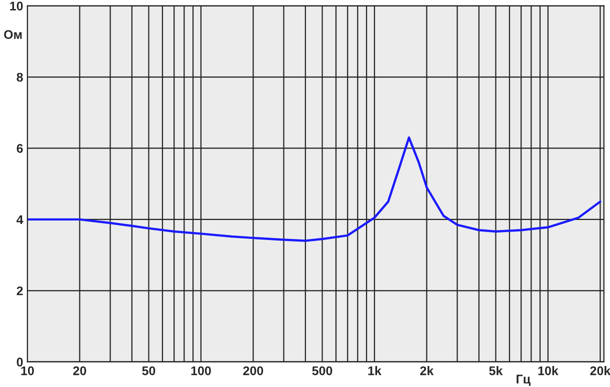  What do you see at coordinates (427, 371) in the screenshot?
I see `x-tick-label: 2k` at bounding box center [427, 371].